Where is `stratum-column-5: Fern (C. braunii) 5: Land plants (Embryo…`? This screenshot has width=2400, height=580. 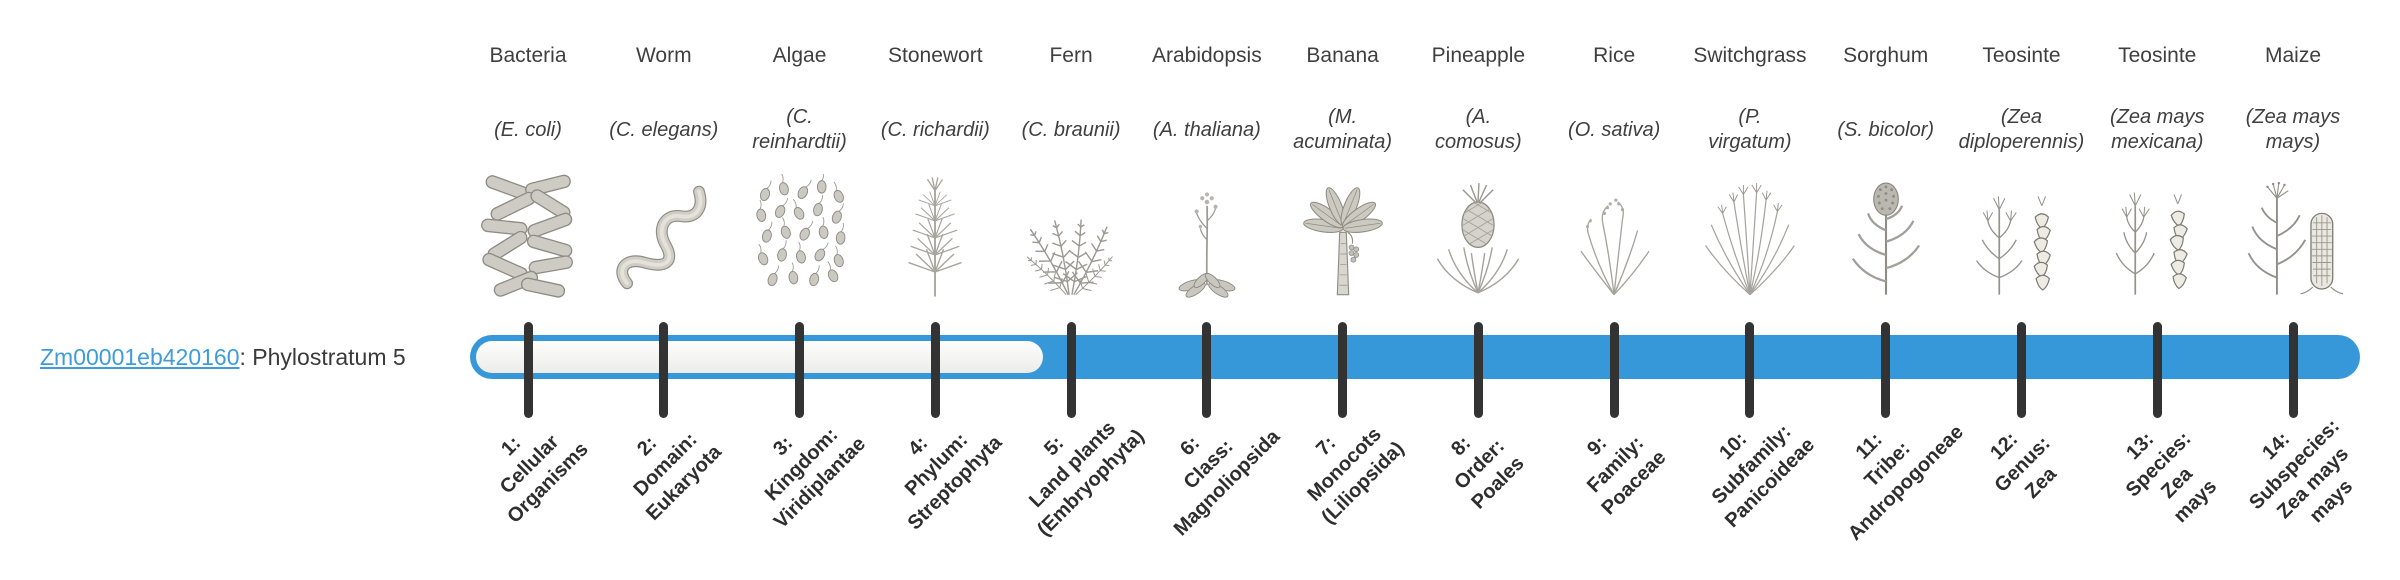
stratum-column-5: Fern (C. braunii) 5: Land plants (Embryo… is located at coordinates (1076, 290).